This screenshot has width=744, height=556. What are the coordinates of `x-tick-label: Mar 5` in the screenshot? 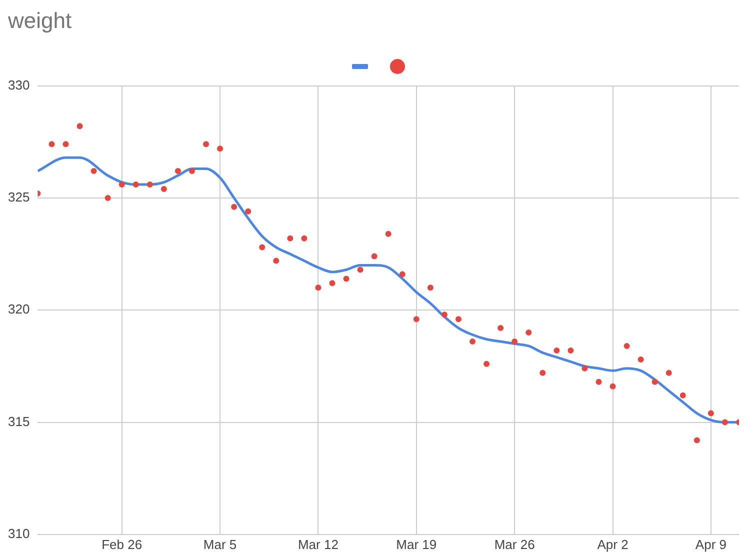 It's located at (220, 544).